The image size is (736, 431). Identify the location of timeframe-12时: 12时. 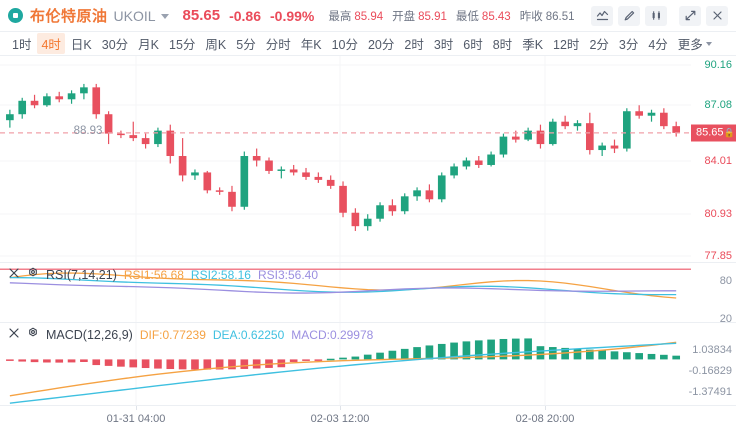
(566, 45).